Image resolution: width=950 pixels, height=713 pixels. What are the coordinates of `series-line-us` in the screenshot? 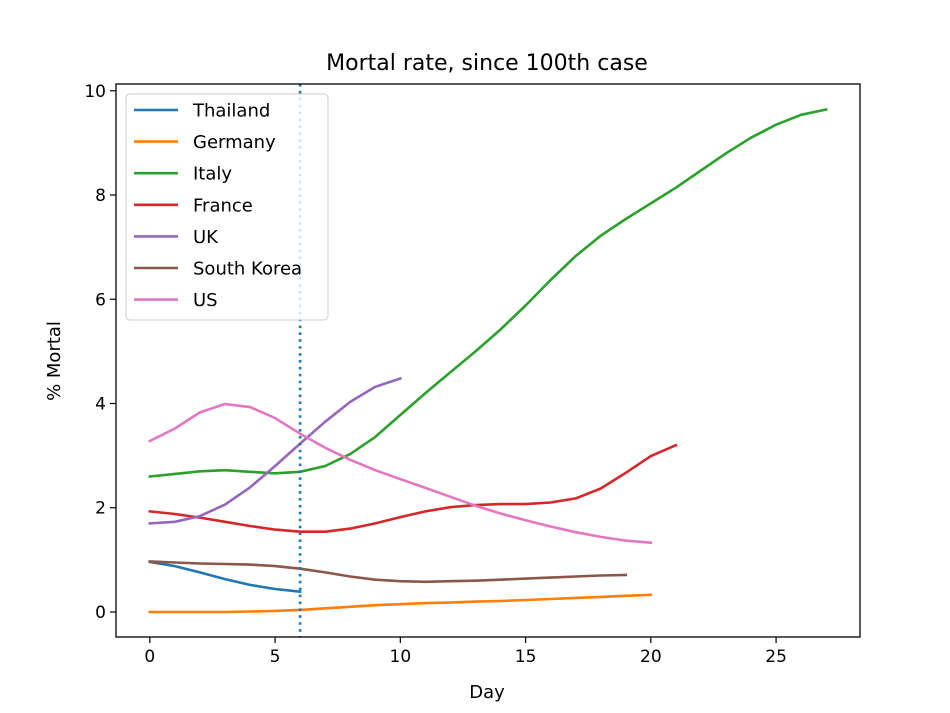 It's located at (400, 473).